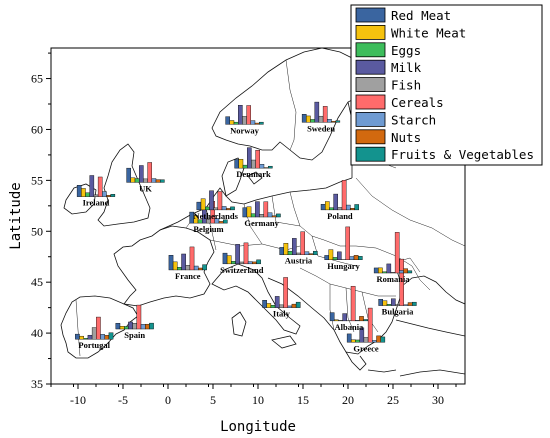 The image size is (550, 438). I want to click on bar-norway-cereals, so click(249, 115).